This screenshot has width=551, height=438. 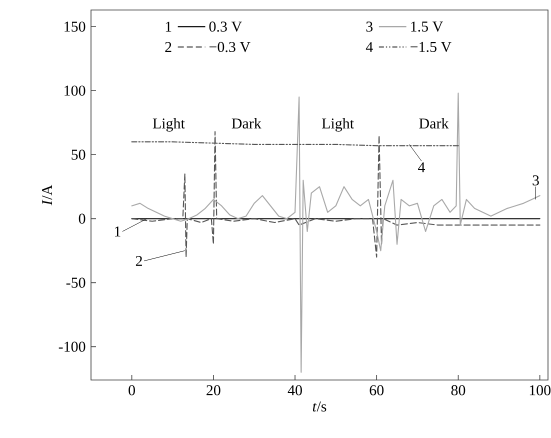 What do you see at coordinates (225, 27) in the screenshot?
I see `legend-label: 0.3 V` at bounding box center [225, 27].